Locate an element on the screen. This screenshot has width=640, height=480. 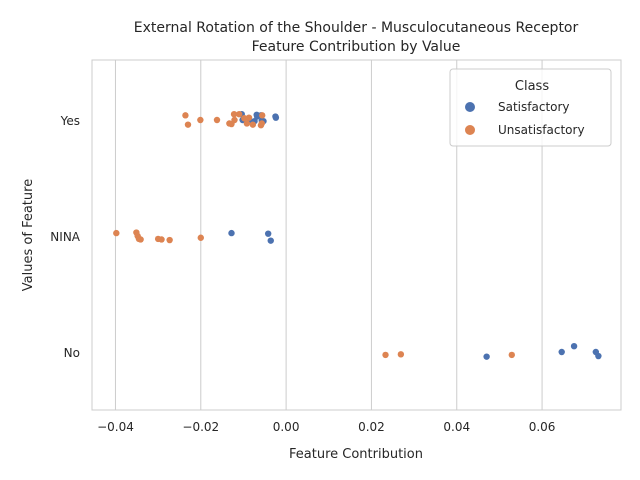
x-axis-ticks: −0.04 −0.02 0.00 0.02 0.04 0.06 is located at coordinates (326, 427).